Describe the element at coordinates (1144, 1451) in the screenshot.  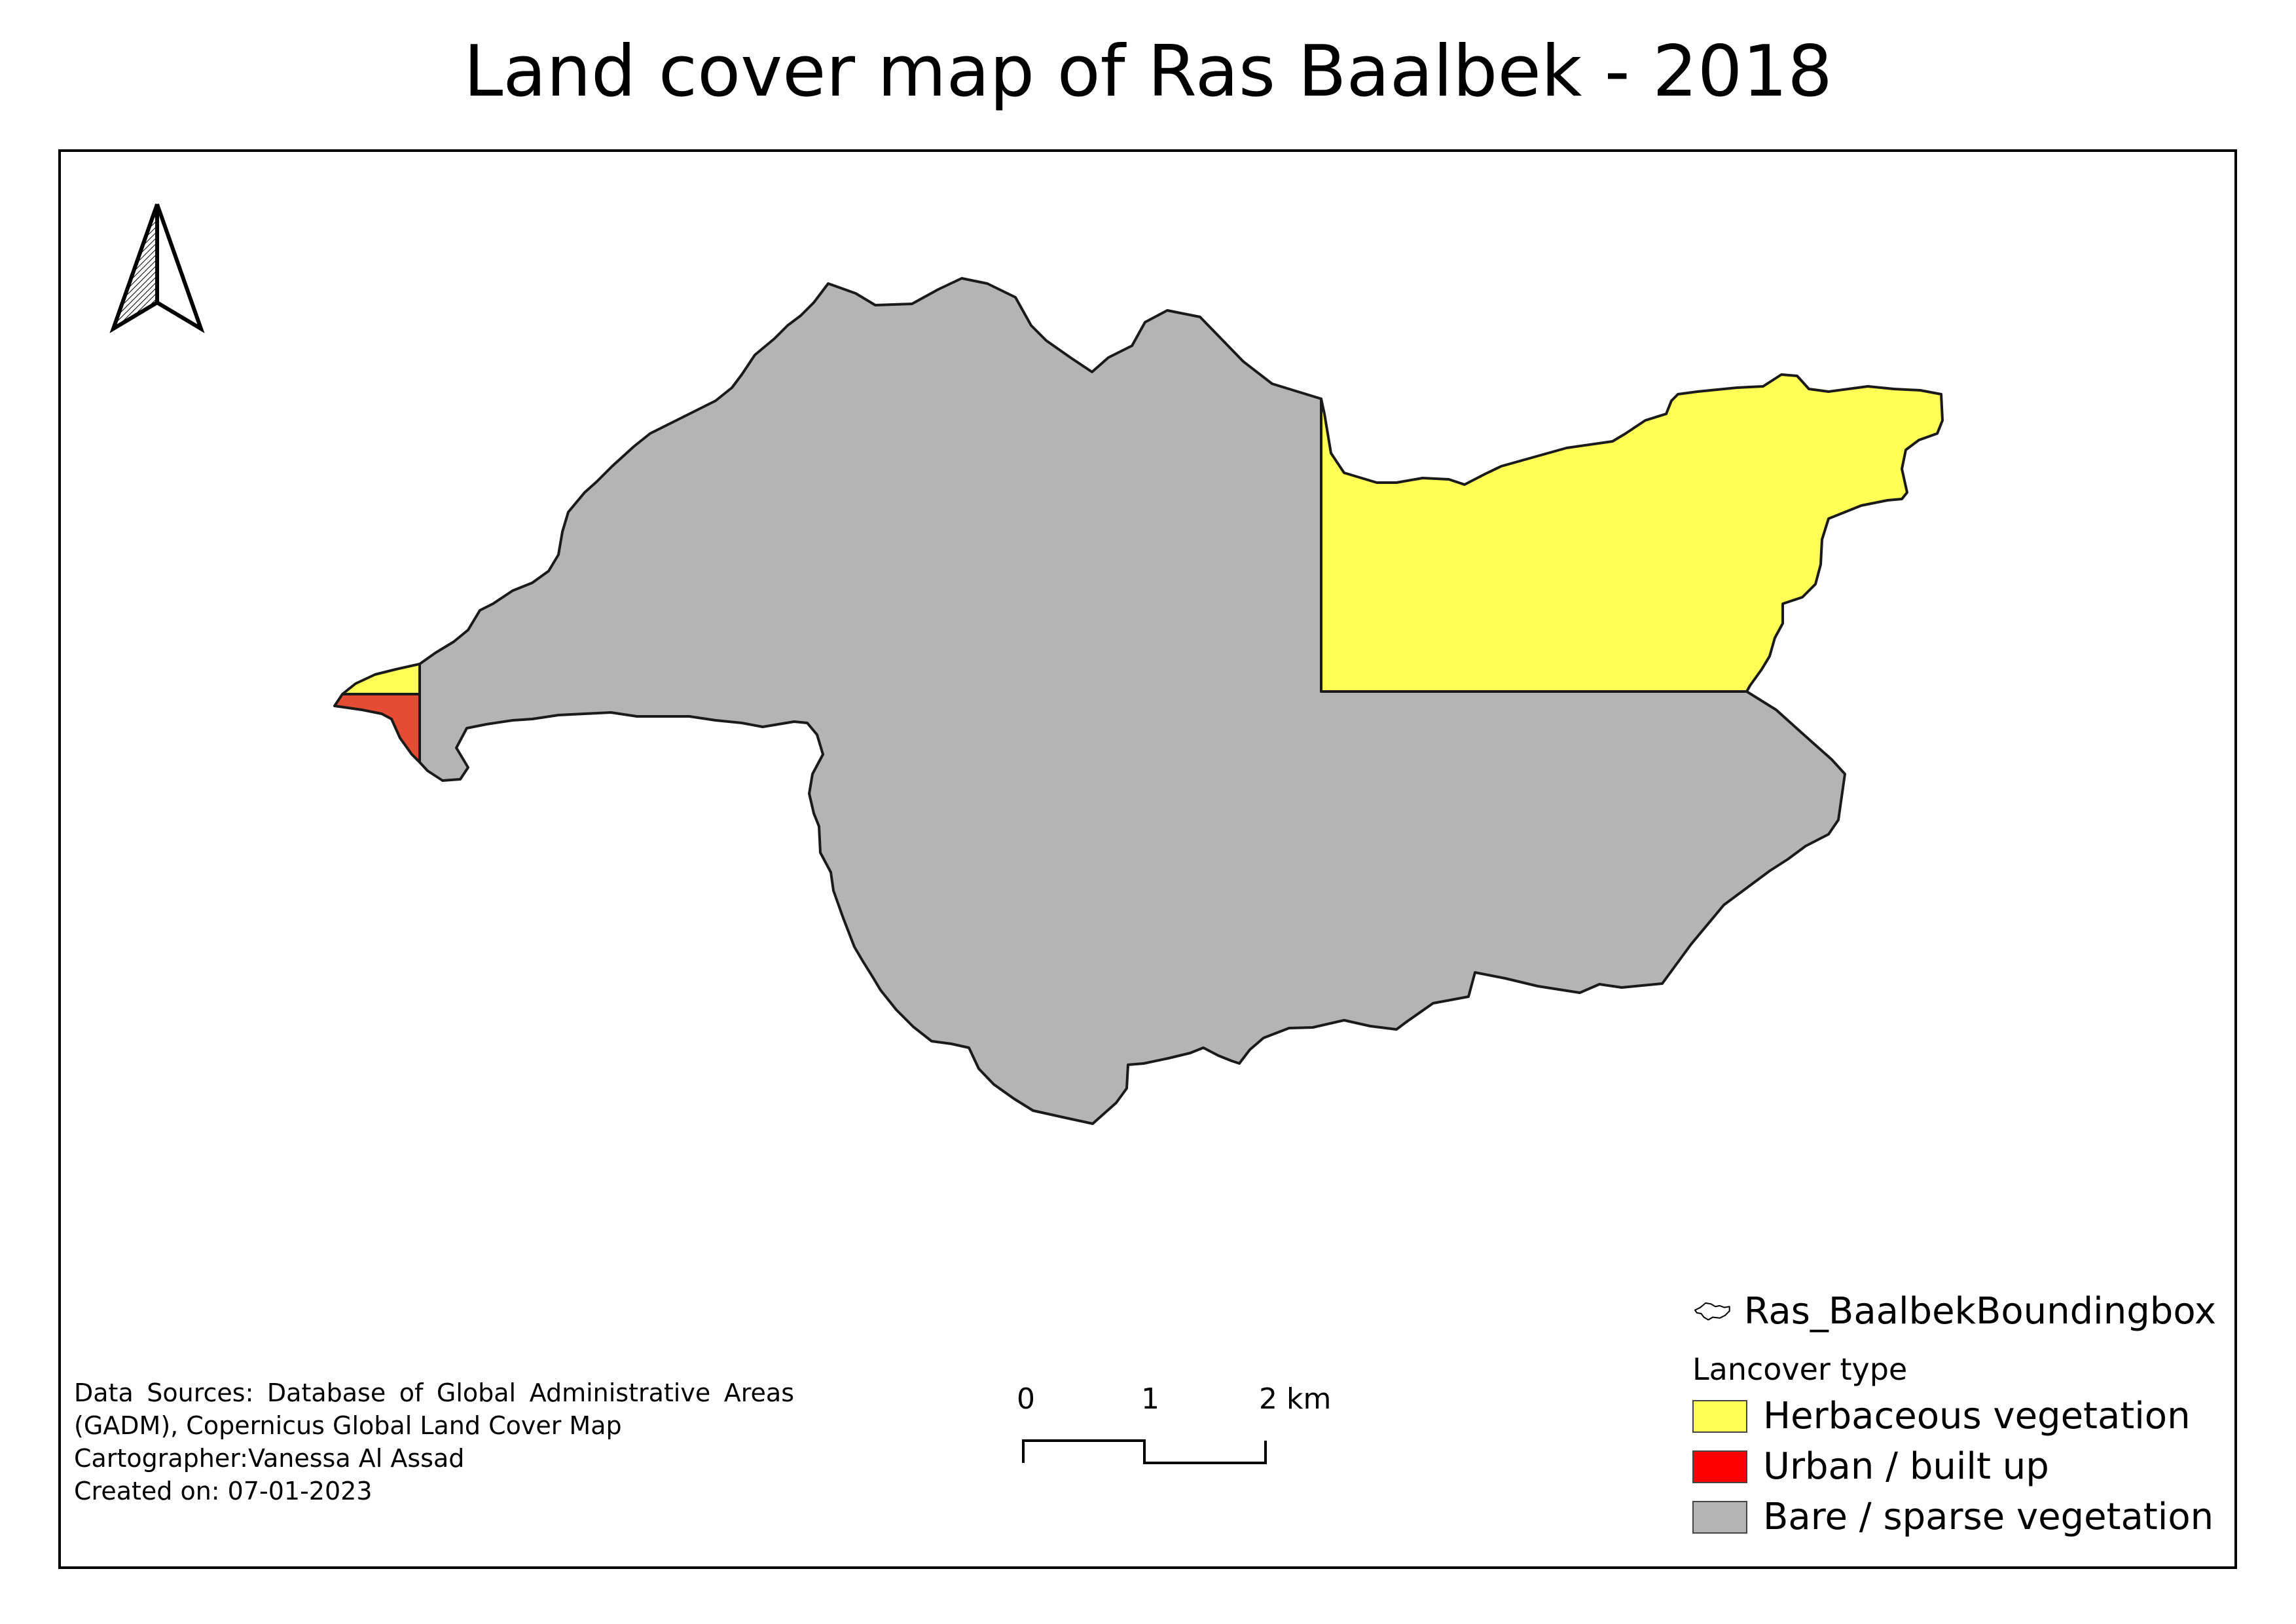
I see `scale-bar-line` at that location.